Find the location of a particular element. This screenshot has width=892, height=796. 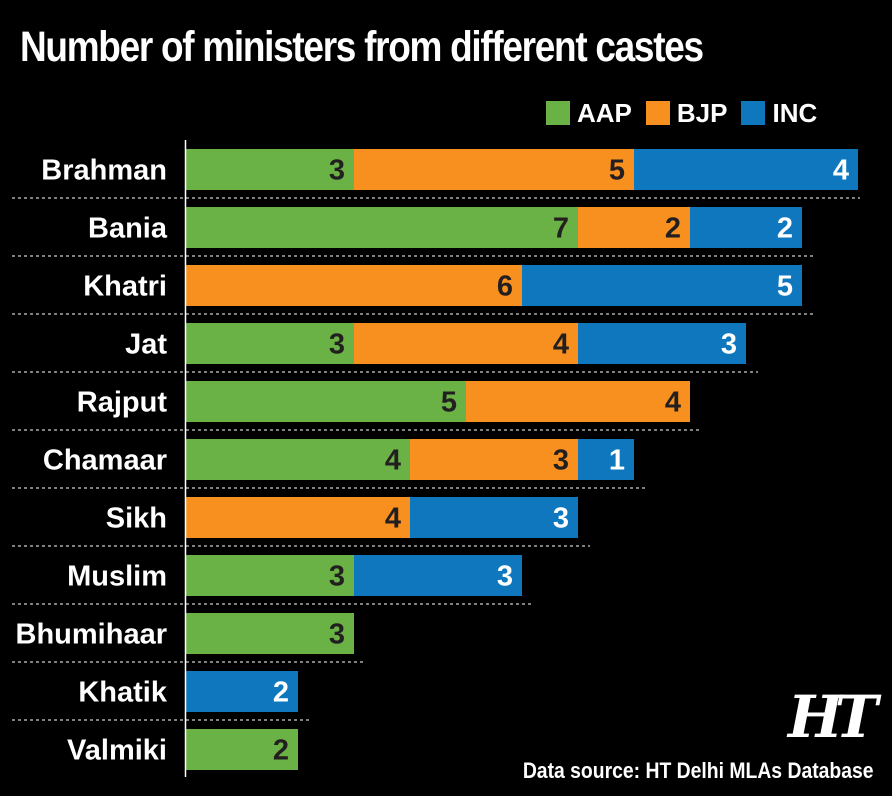

legend-label-aap: AAP is located at coordinates (604, 113).